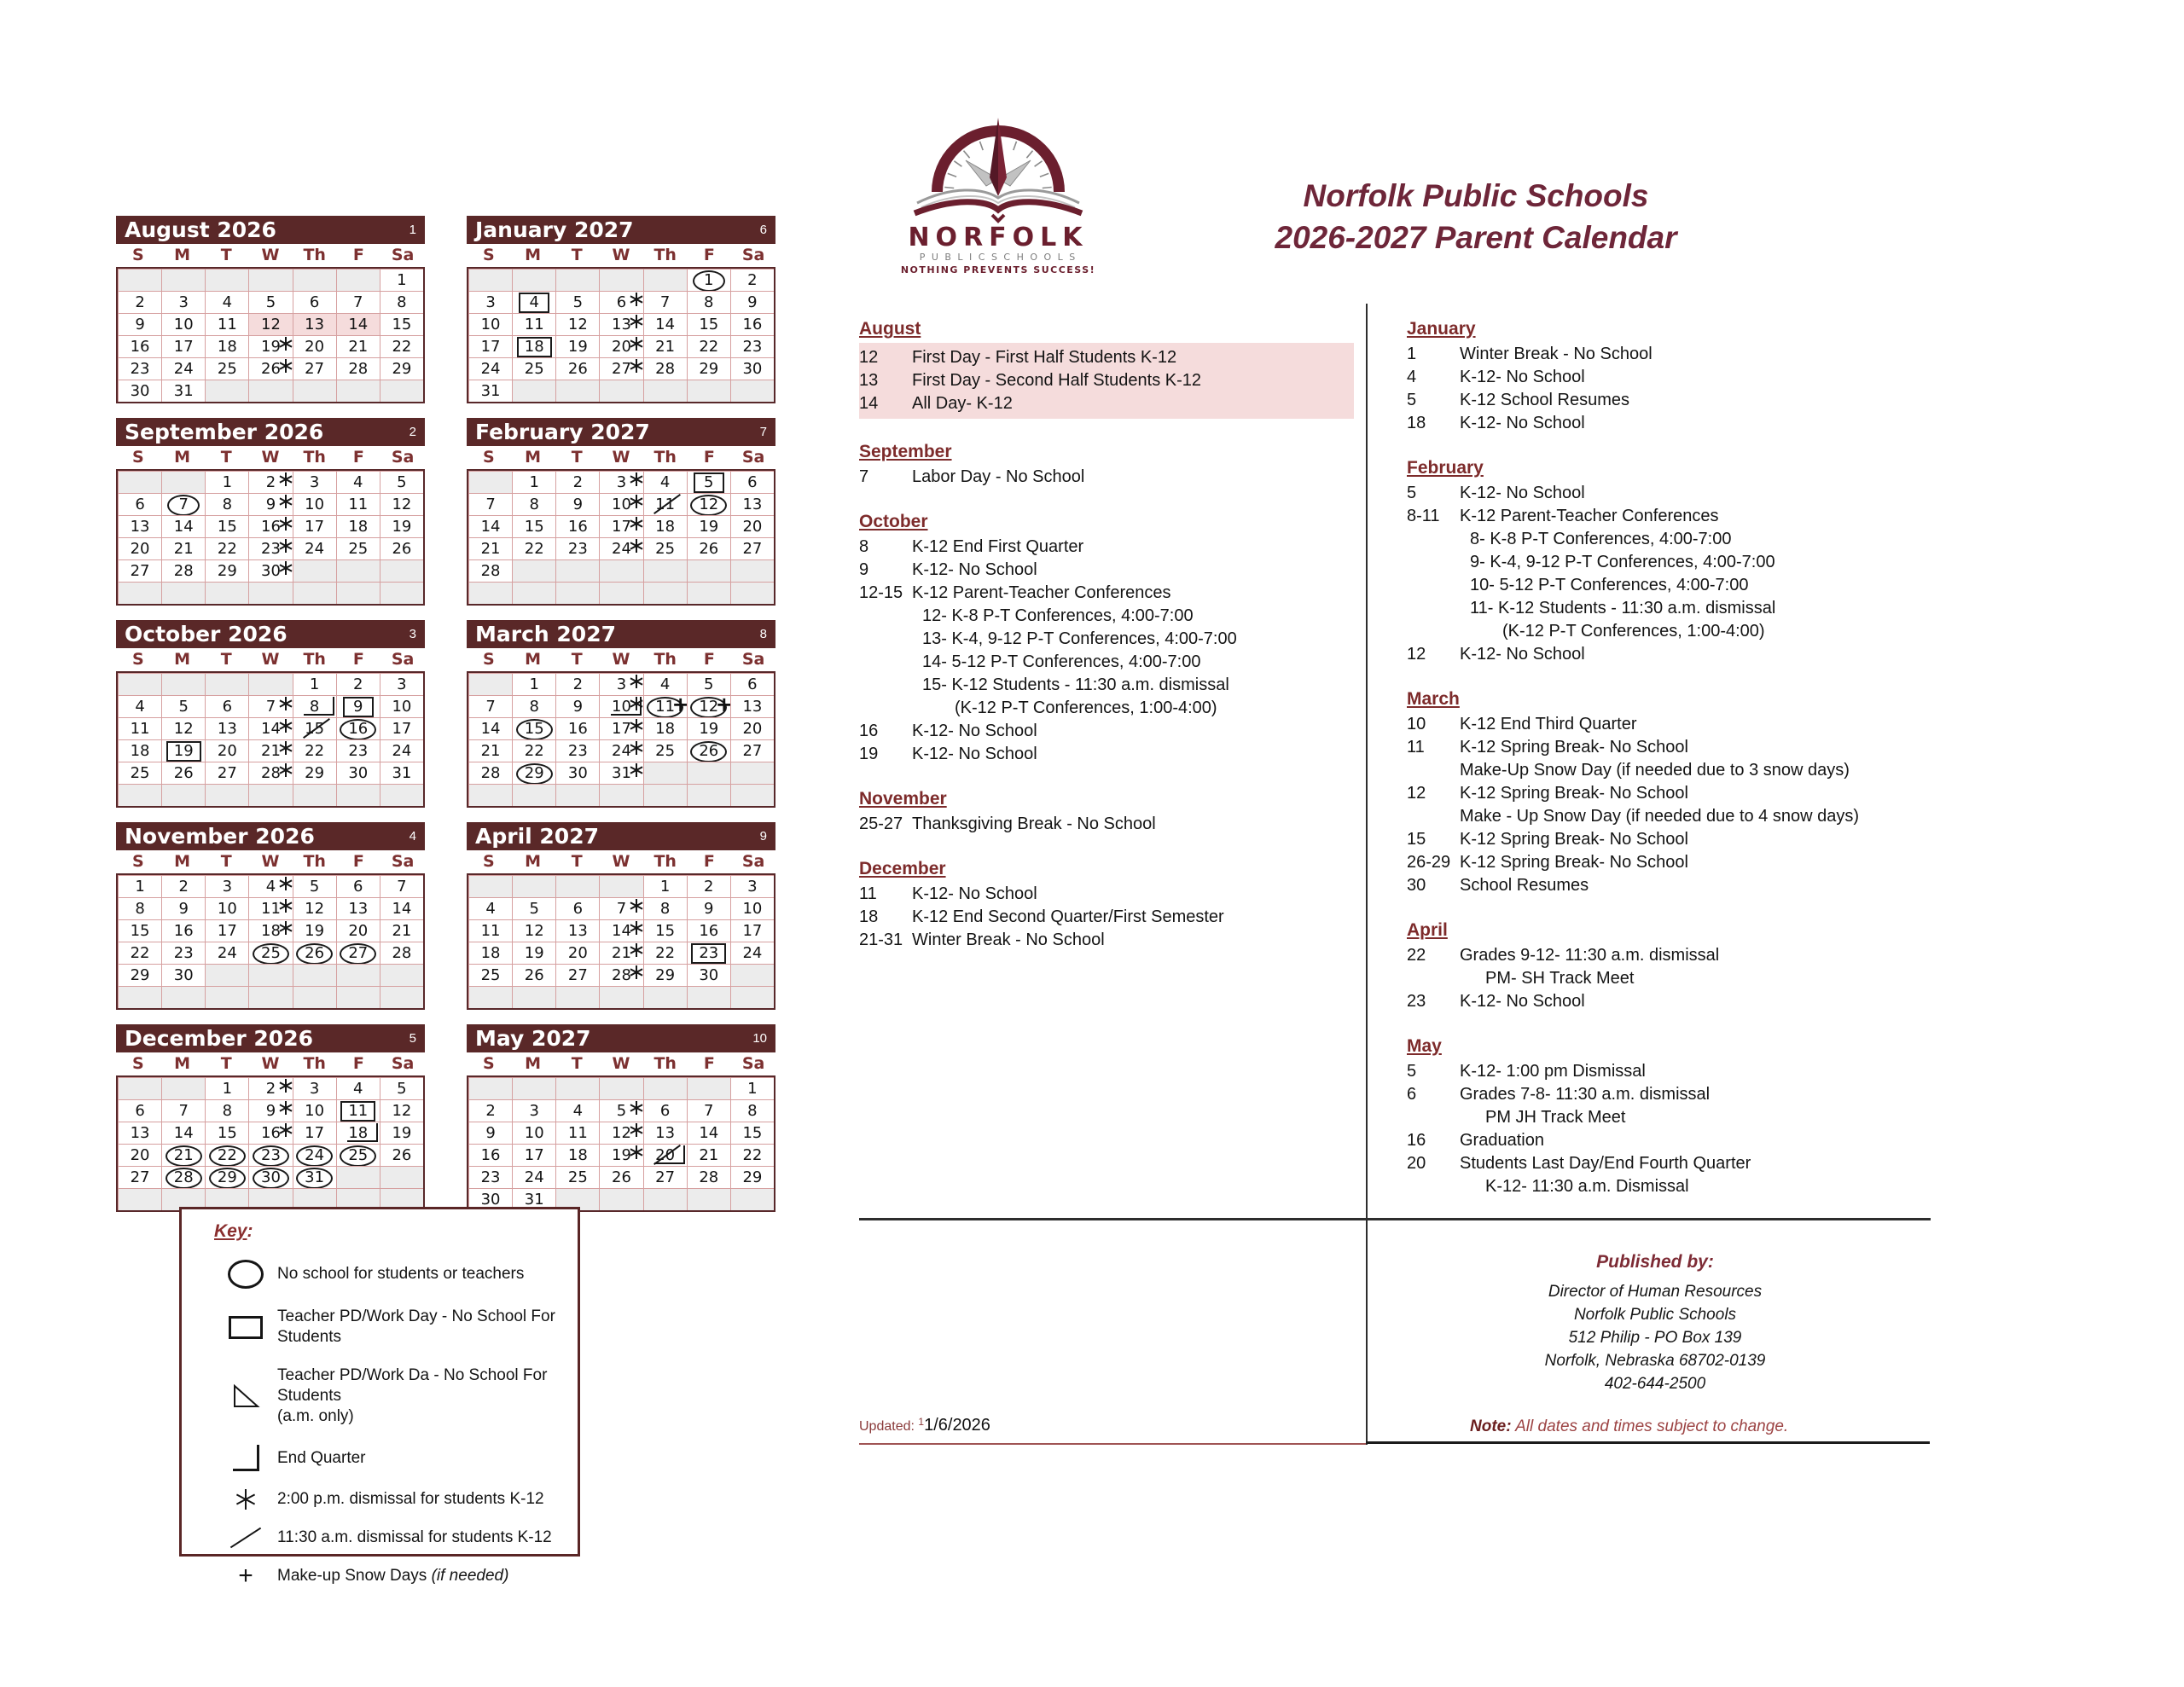 Image resolution: width=2184 pixels, height=1687 pixels. What do you see at coordinates (182, 1064) in the screenshot?
I see `weekday-label: M` at bounding box center [182, 1064].